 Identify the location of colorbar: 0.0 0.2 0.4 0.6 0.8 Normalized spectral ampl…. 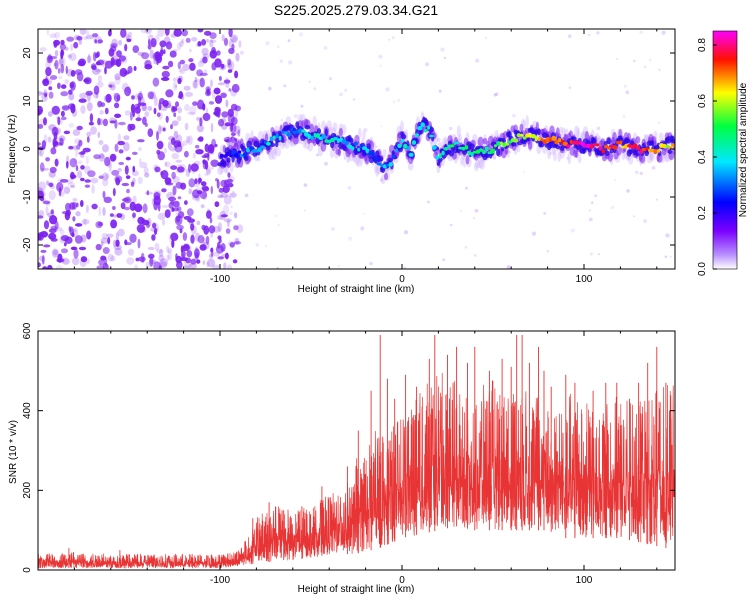
(723, 153).